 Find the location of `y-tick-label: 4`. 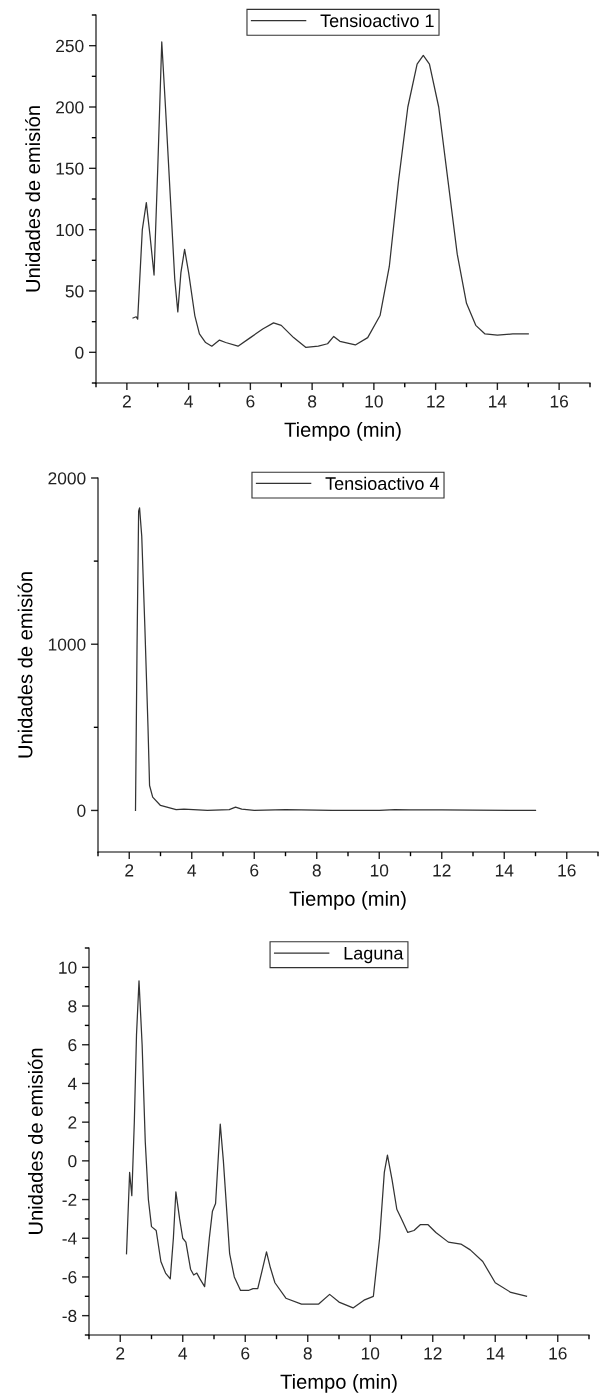

y-tick-label: 4 is located at coordinates (72, 1083).